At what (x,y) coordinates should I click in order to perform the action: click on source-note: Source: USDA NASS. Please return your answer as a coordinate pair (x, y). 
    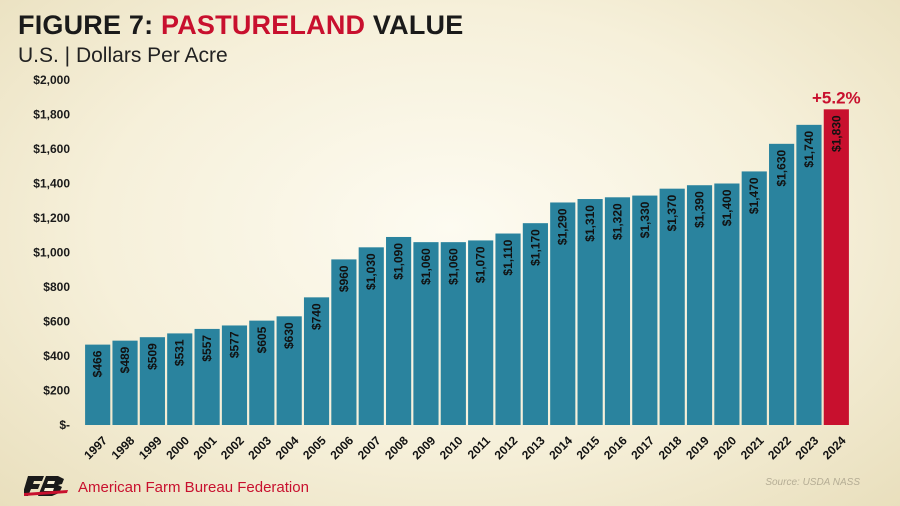
    Looking at the image, I should click on (812, 482).